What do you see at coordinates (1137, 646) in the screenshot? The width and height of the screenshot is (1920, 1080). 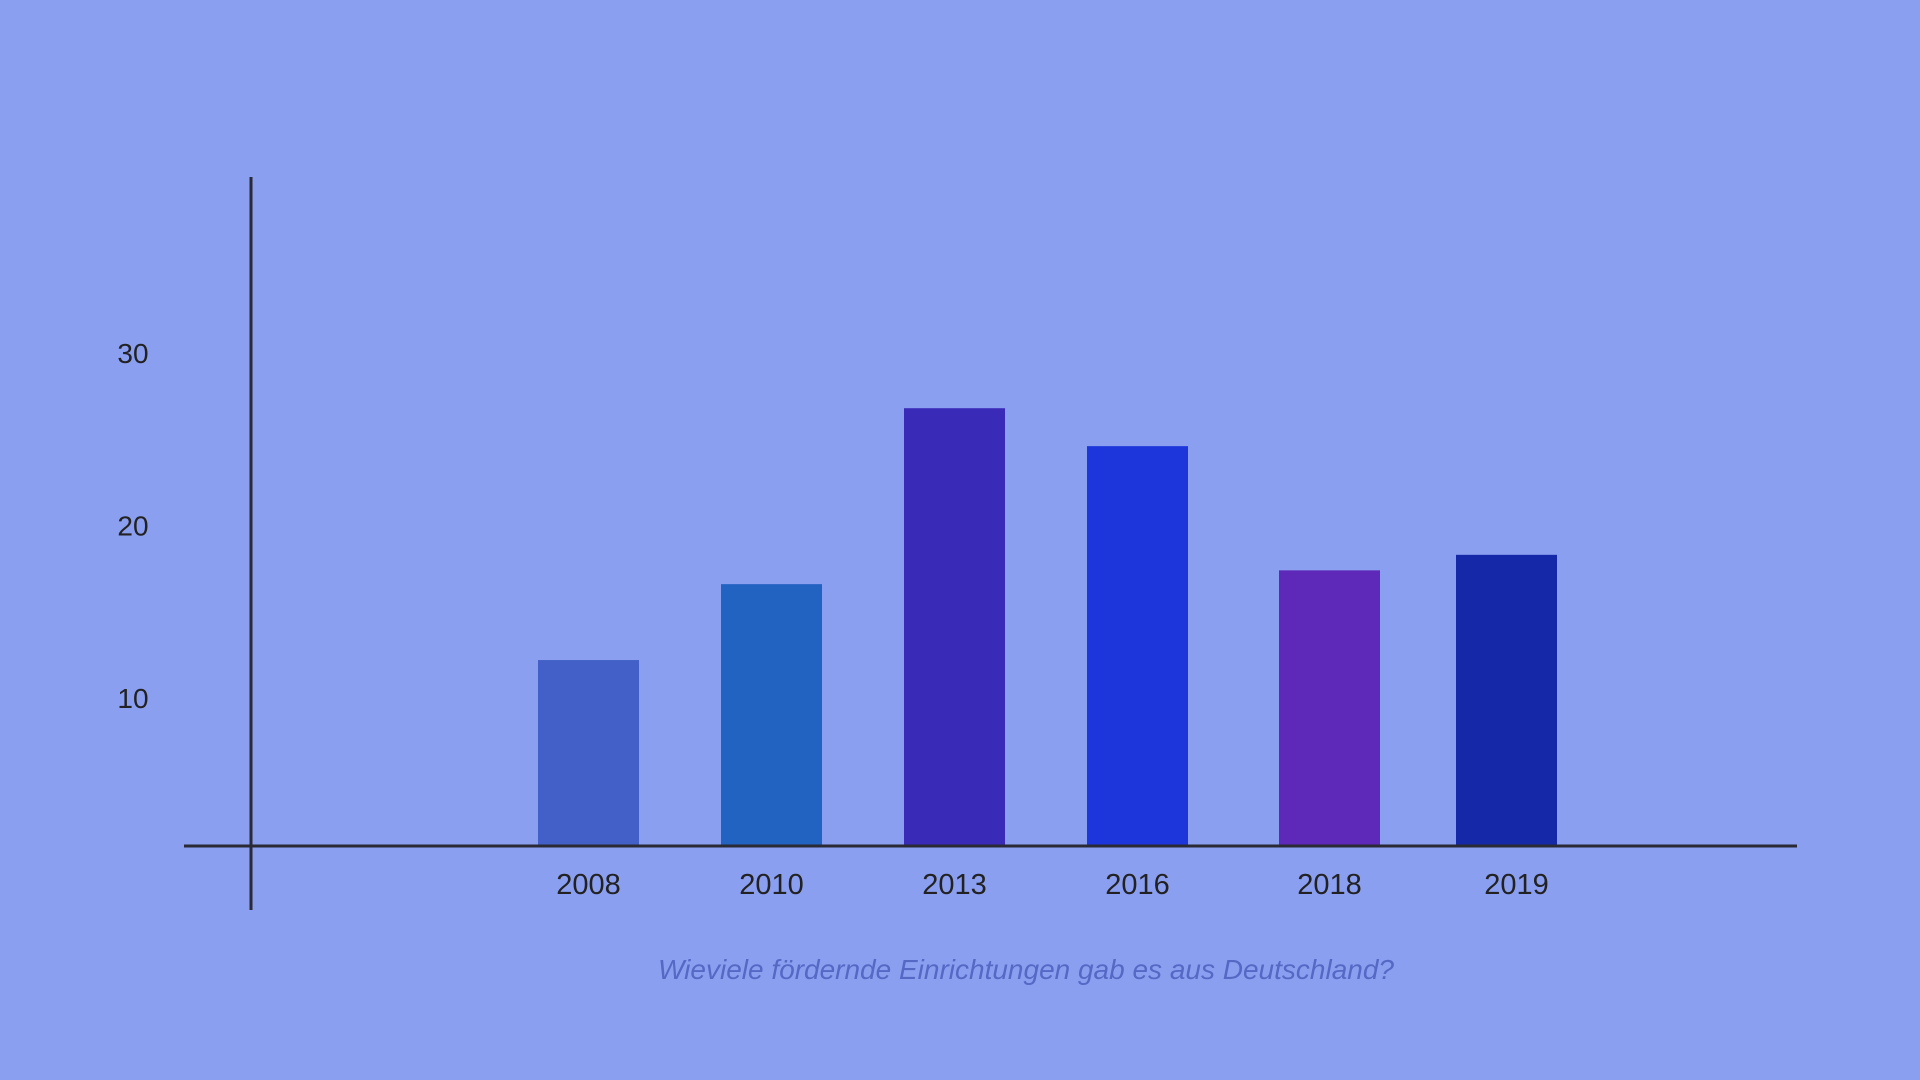 I see `bar-2016` at bounding box center [1137, 646].